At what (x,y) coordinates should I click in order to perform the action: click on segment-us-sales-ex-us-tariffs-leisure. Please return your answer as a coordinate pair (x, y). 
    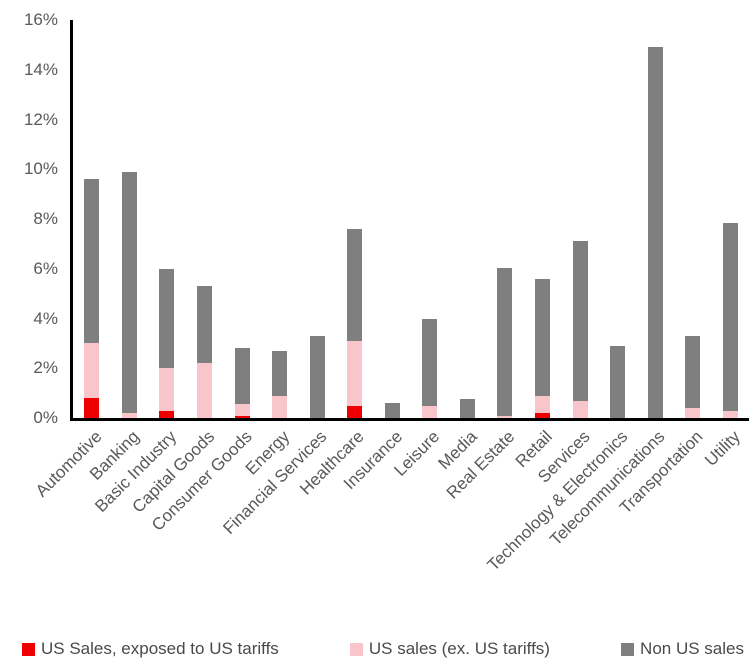
    Looking at the image, I should click on (430, 411).